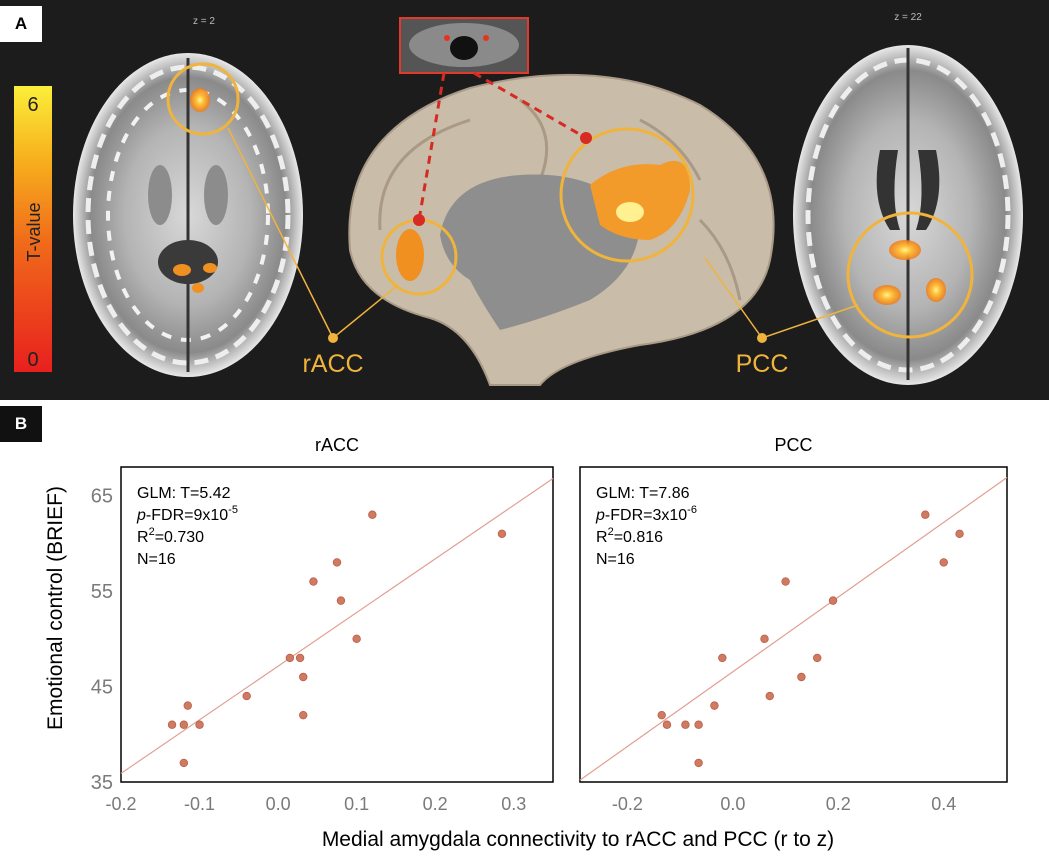 The height and width of the screenshot is (867, 1049). What do you see at coordinates (102, 783) in the screenshot?
I see `y-tick-label: 35` at bounding box center [102, 783].